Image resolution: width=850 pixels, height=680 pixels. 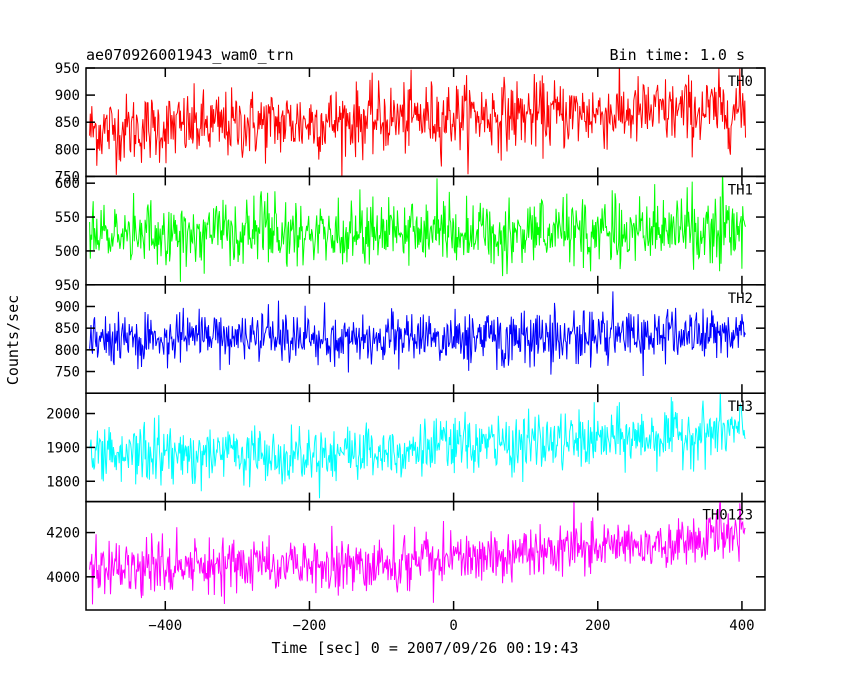 I want to click on y-tick-label: 550, so click(x=67, y=218).